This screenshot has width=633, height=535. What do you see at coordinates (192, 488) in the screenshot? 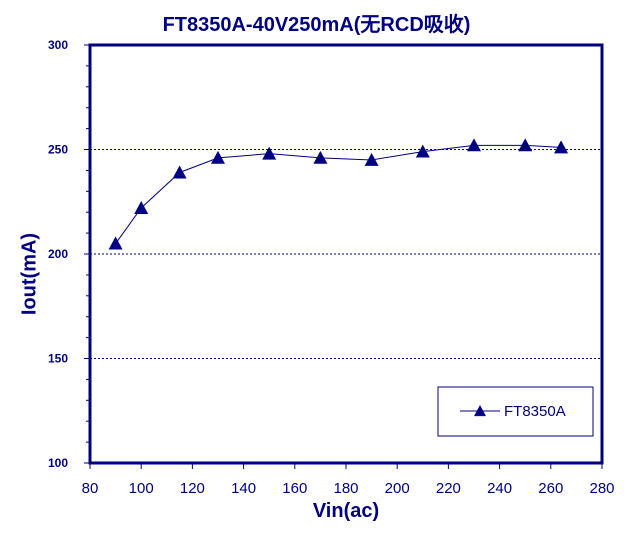
I see `x-tick-label: 120` at bounding box center [192, 488].